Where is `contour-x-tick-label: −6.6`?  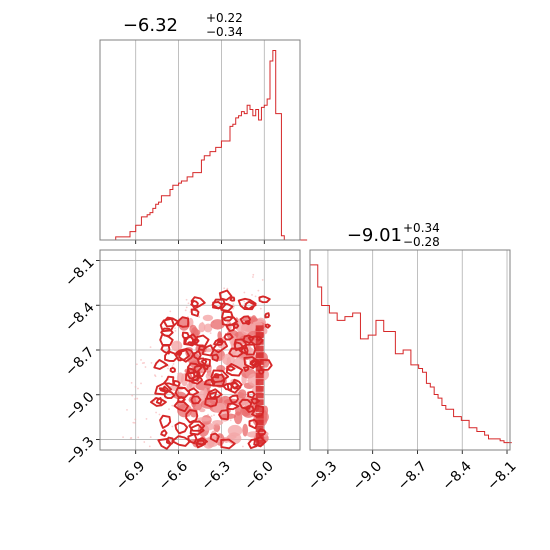
contour-x-tick-label: −6.6 is located at coordinates (173, 475).